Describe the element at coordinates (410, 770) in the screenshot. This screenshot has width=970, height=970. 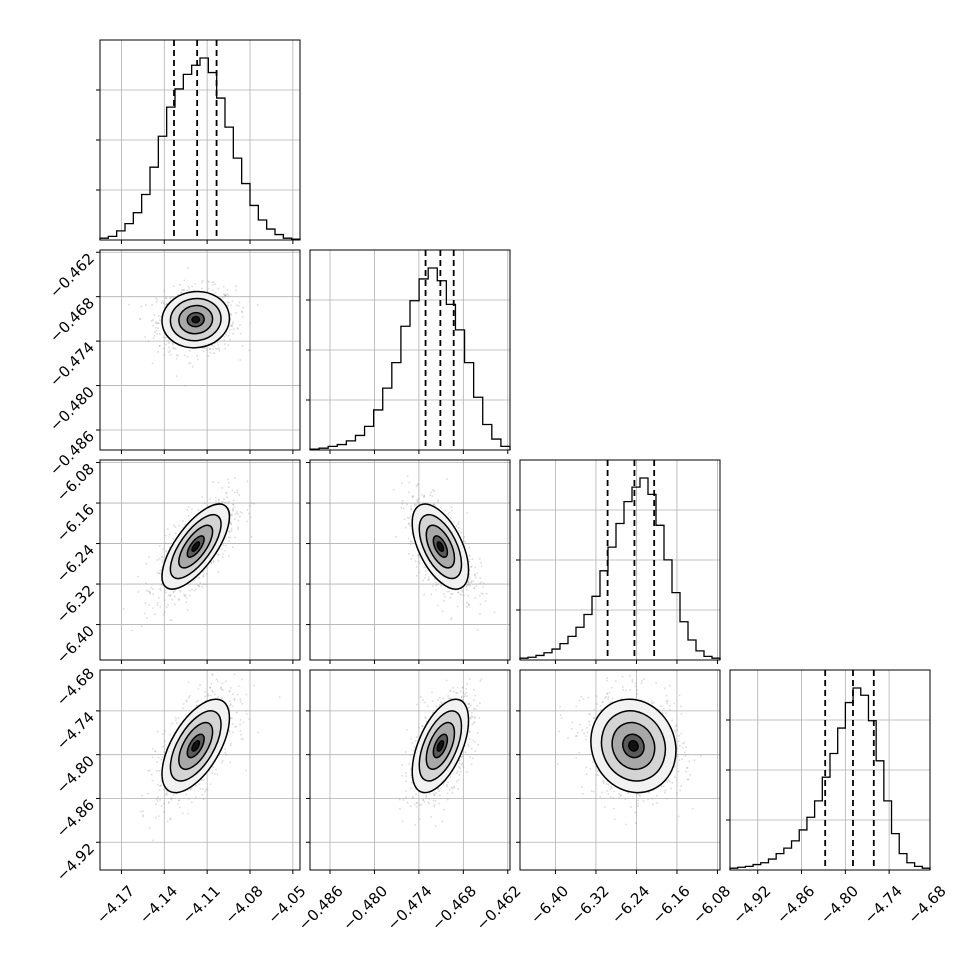
I see `panel-frame` at that location.